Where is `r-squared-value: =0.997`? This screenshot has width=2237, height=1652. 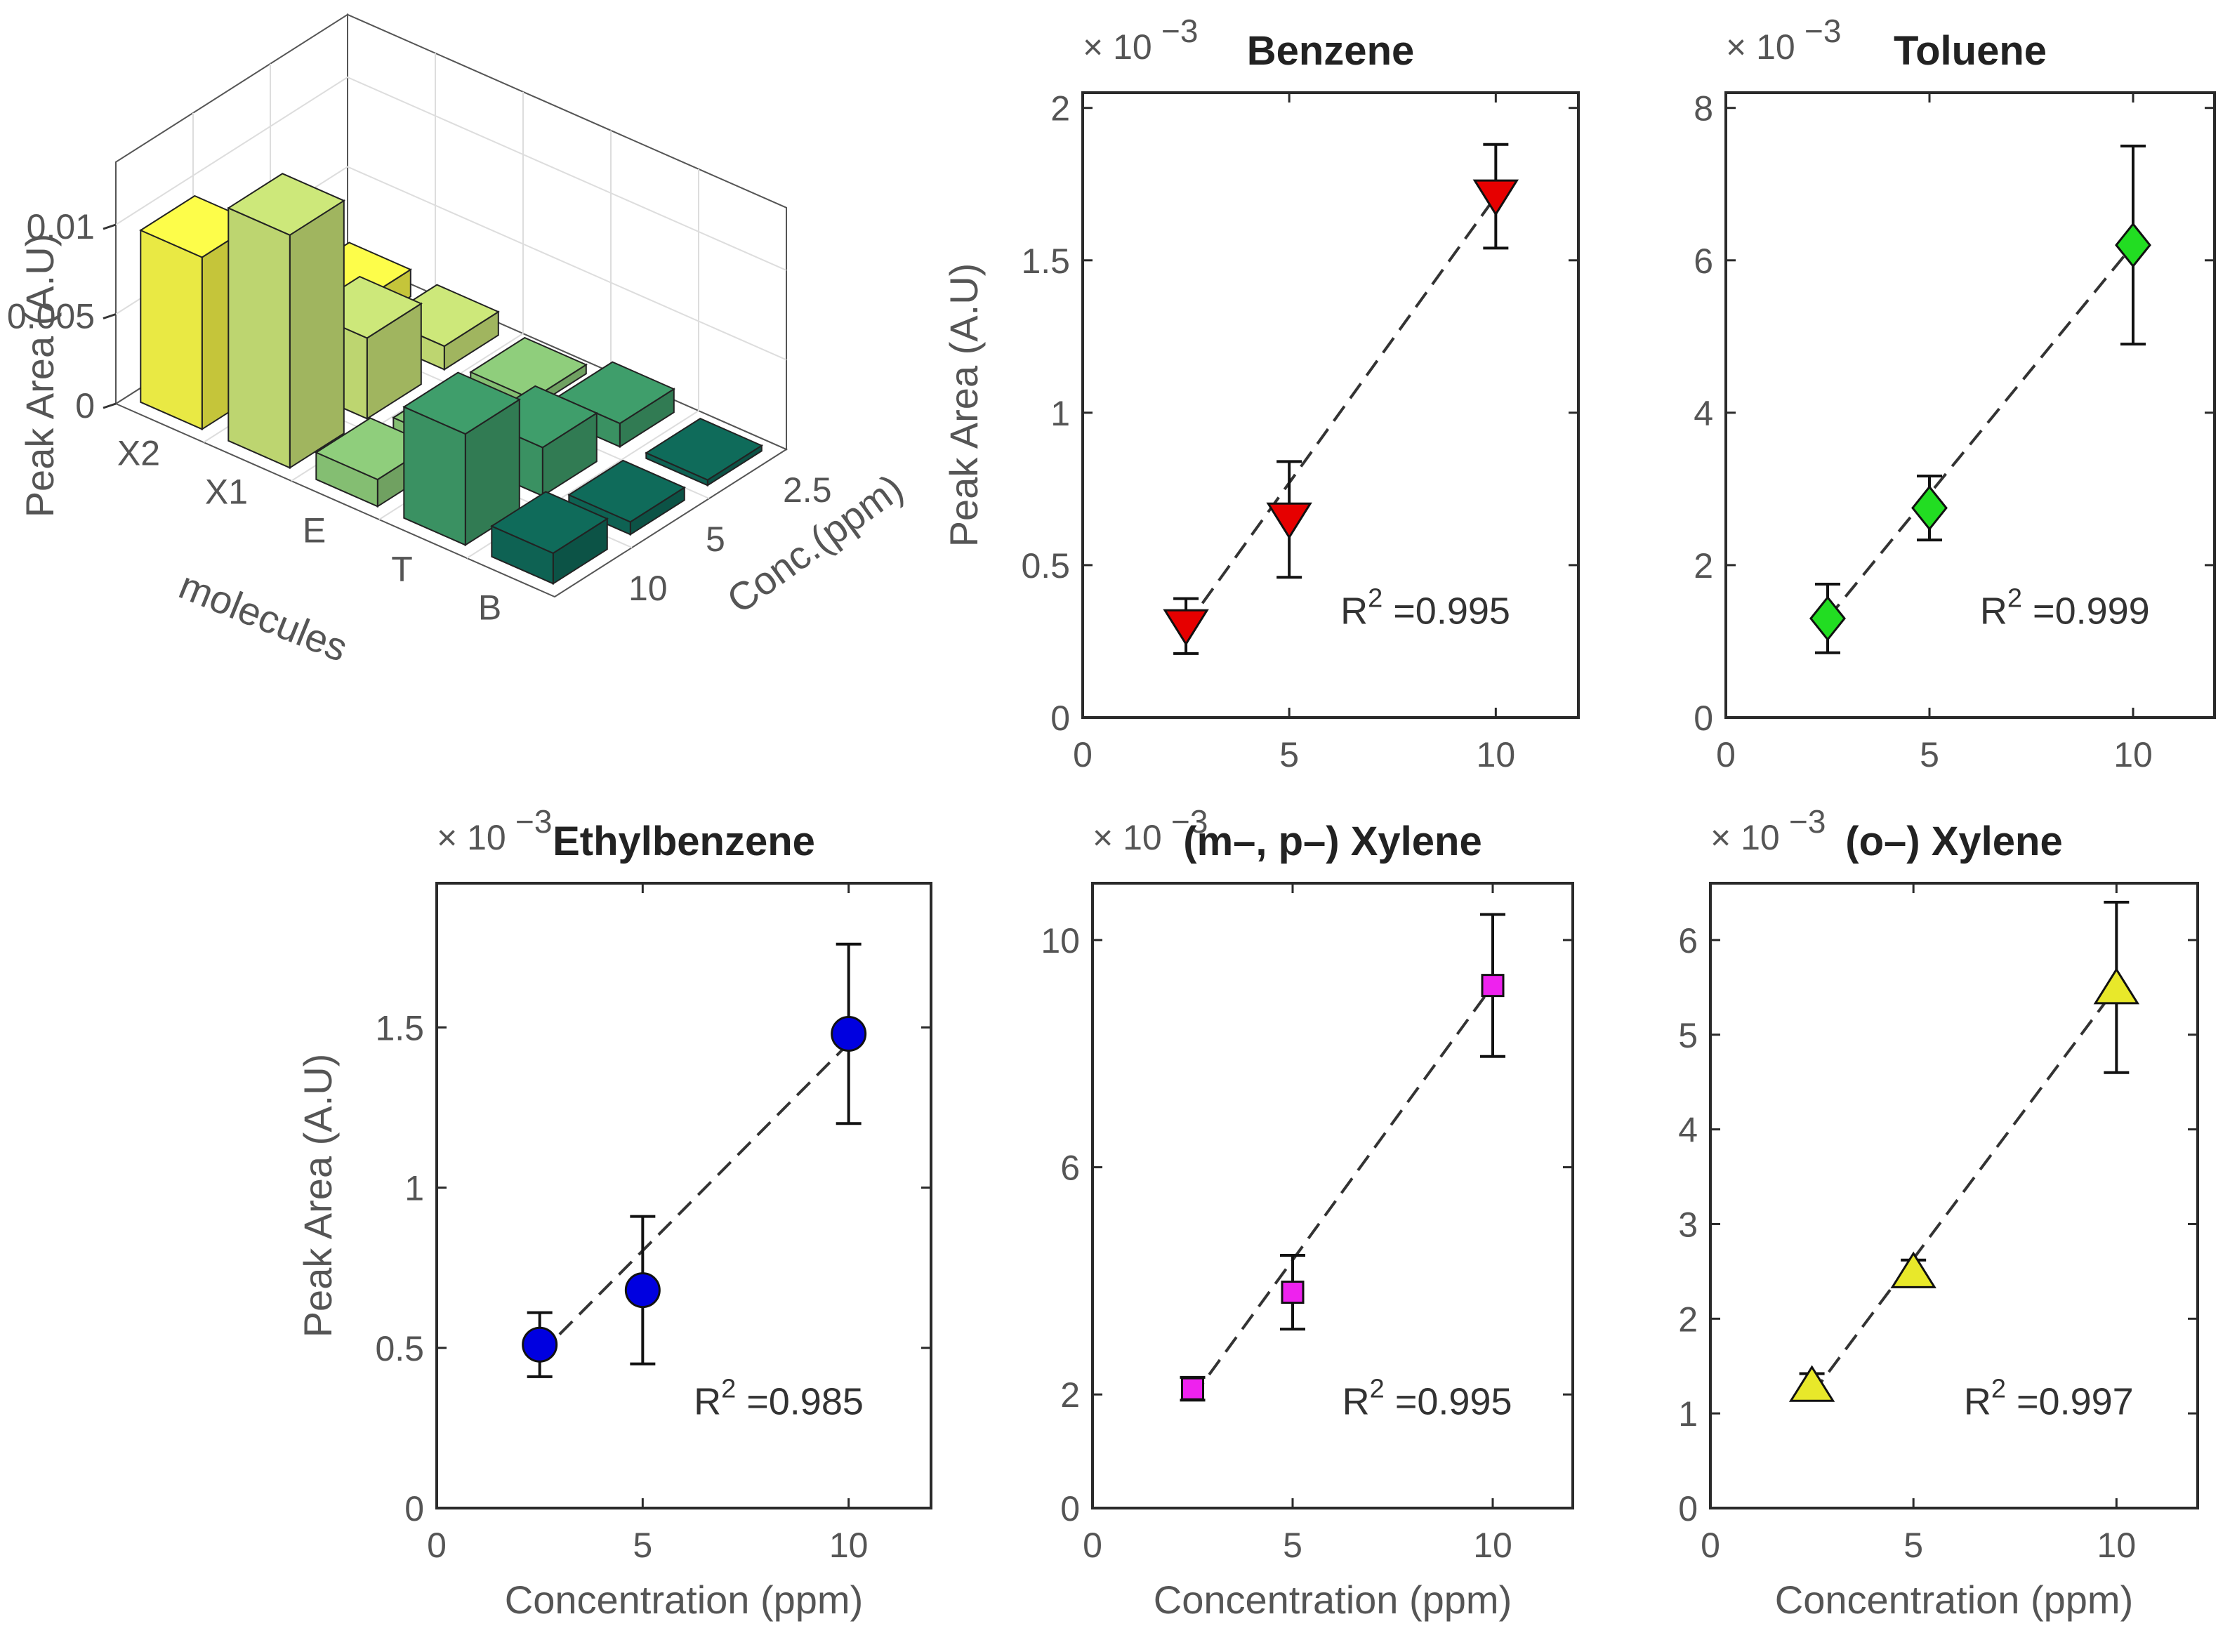 r-squared-value: =0.997 is located at coordinates (2070, 1402).